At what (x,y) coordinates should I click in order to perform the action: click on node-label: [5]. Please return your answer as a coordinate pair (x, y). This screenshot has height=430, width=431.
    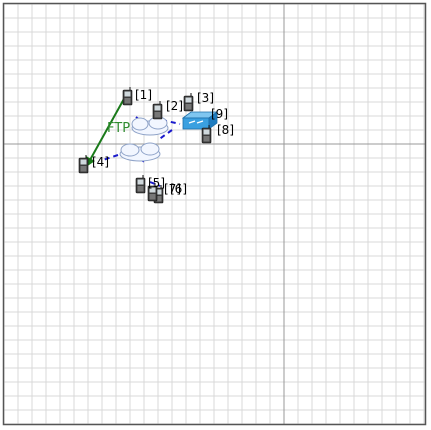
    Looking at the image, I should click on (156, 183).